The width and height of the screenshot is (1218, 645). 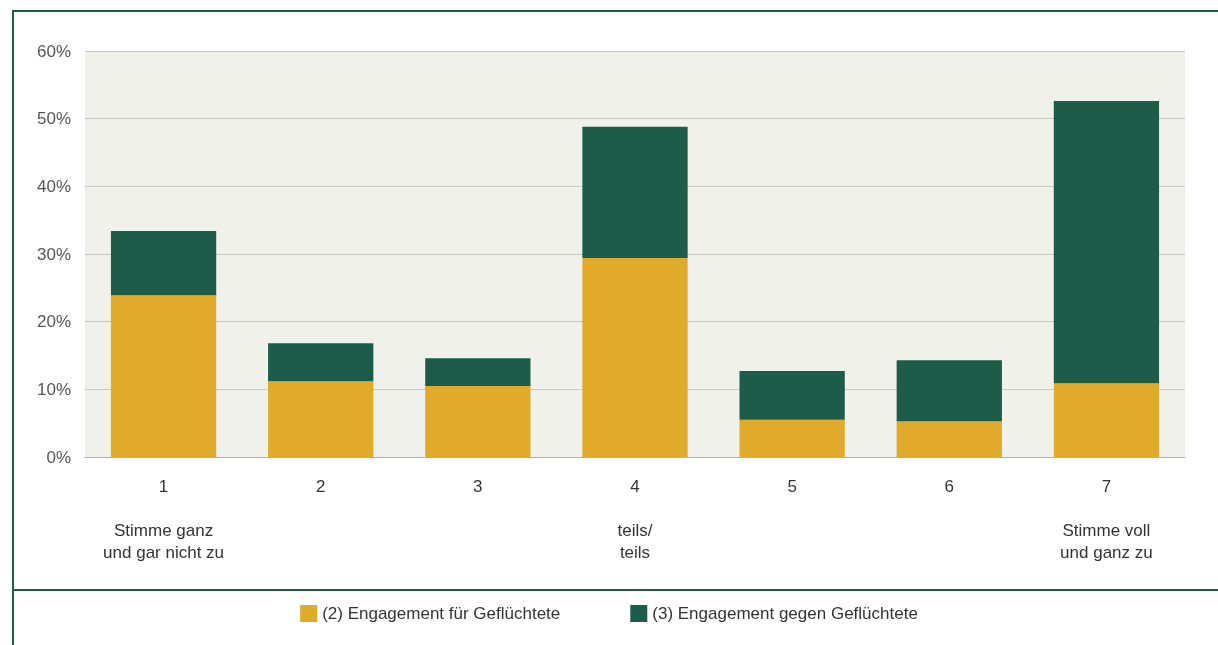 I want to click on x-tick-label: 2, so click(x=320, y=486).